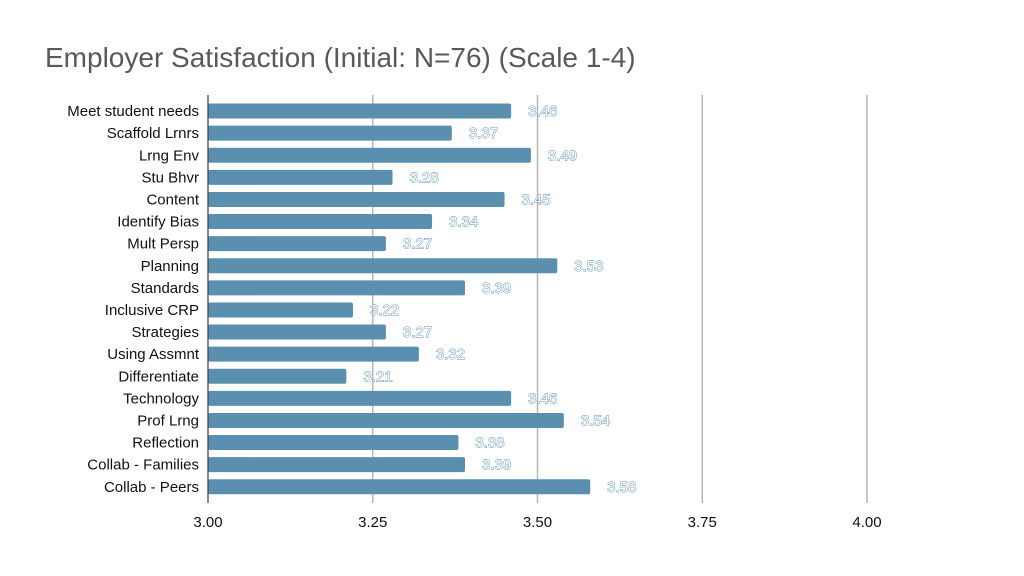  I want to click on data-label: 3.37, so click(483, 133).